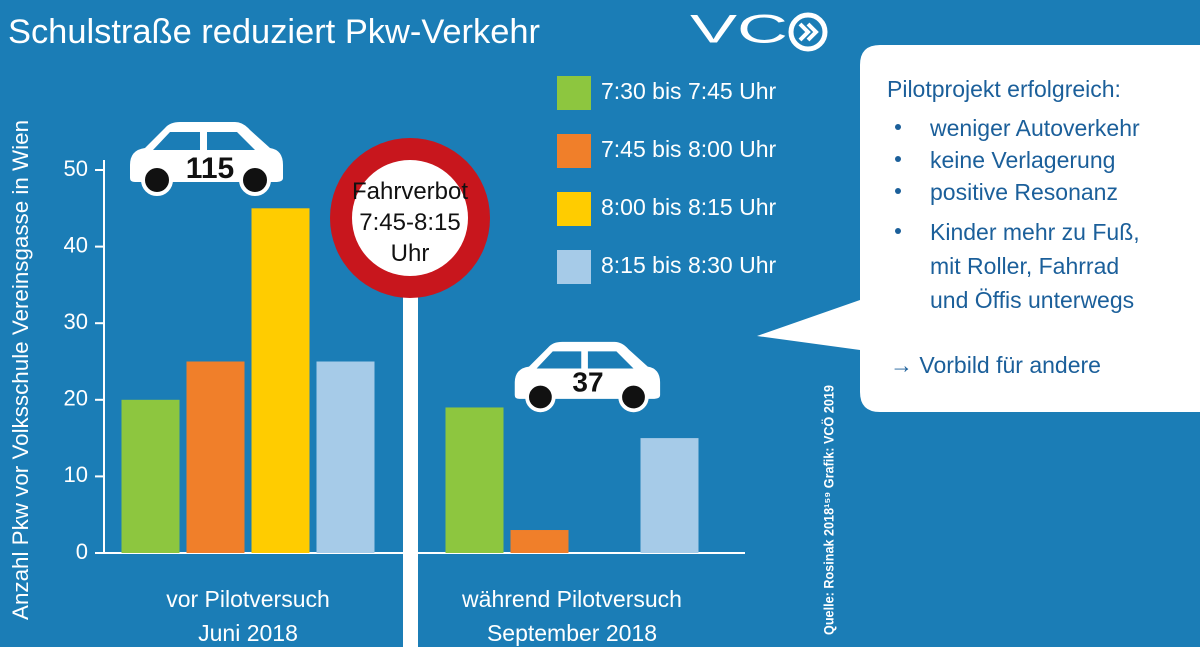 This screenshot has width=1200, height=647. Describe the element at coordinates (410, 222) in the screenshot. I see `sign-text: Fahrverbot 7:45-8:15 Uhr` at that location.